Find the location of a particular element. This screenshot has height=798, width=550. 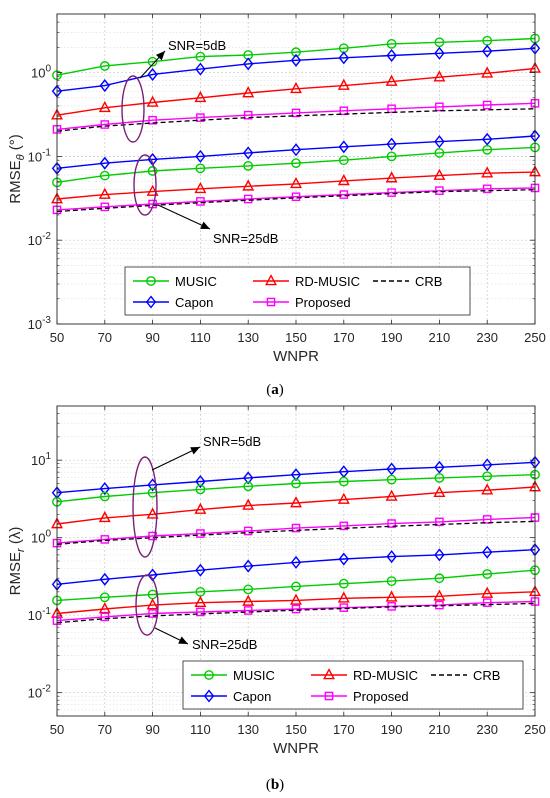

legend-item-proposed: Proposed is located at coordinates (360, 696).